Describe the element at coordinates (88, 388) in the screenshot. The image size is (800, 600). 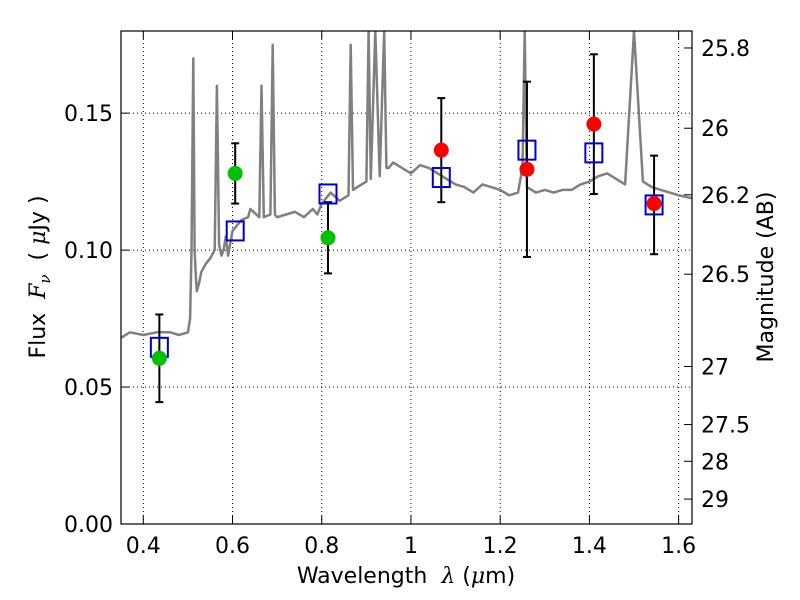
I see `y-tick-label: 0.05` at that location.